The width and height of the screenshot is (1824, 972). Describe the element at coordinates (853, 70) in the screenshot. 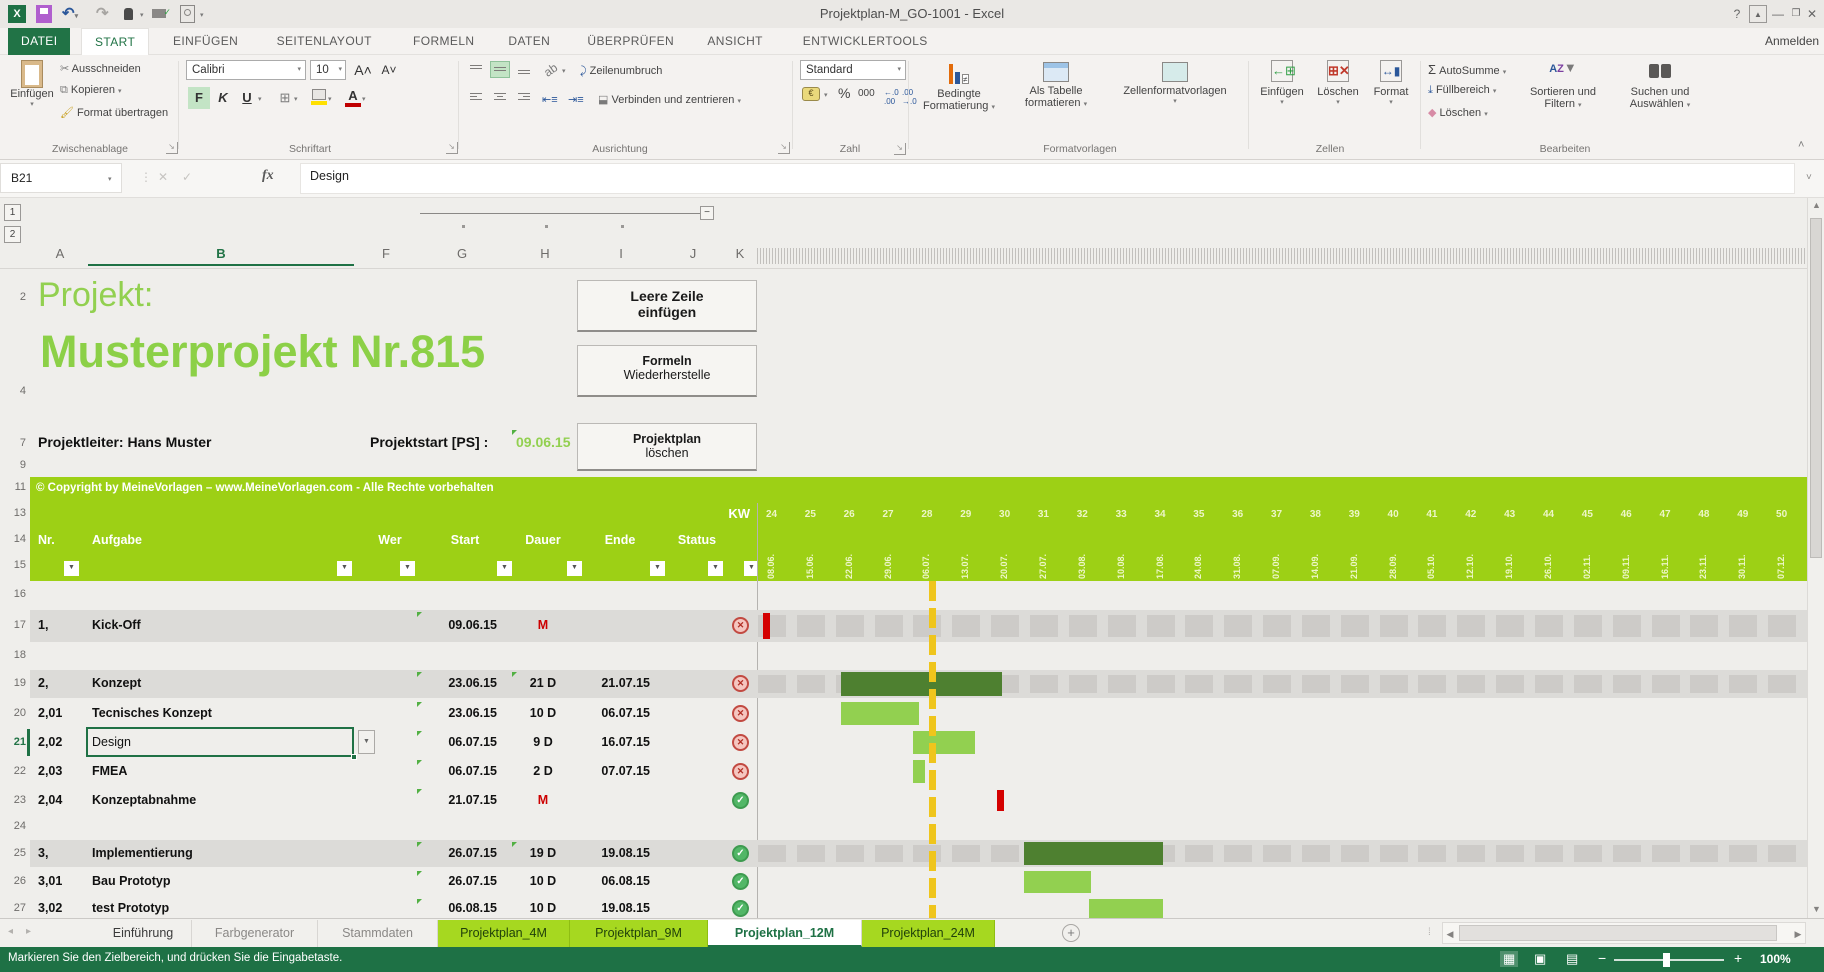

I see `number-format-select: Standard ▾` at that location.